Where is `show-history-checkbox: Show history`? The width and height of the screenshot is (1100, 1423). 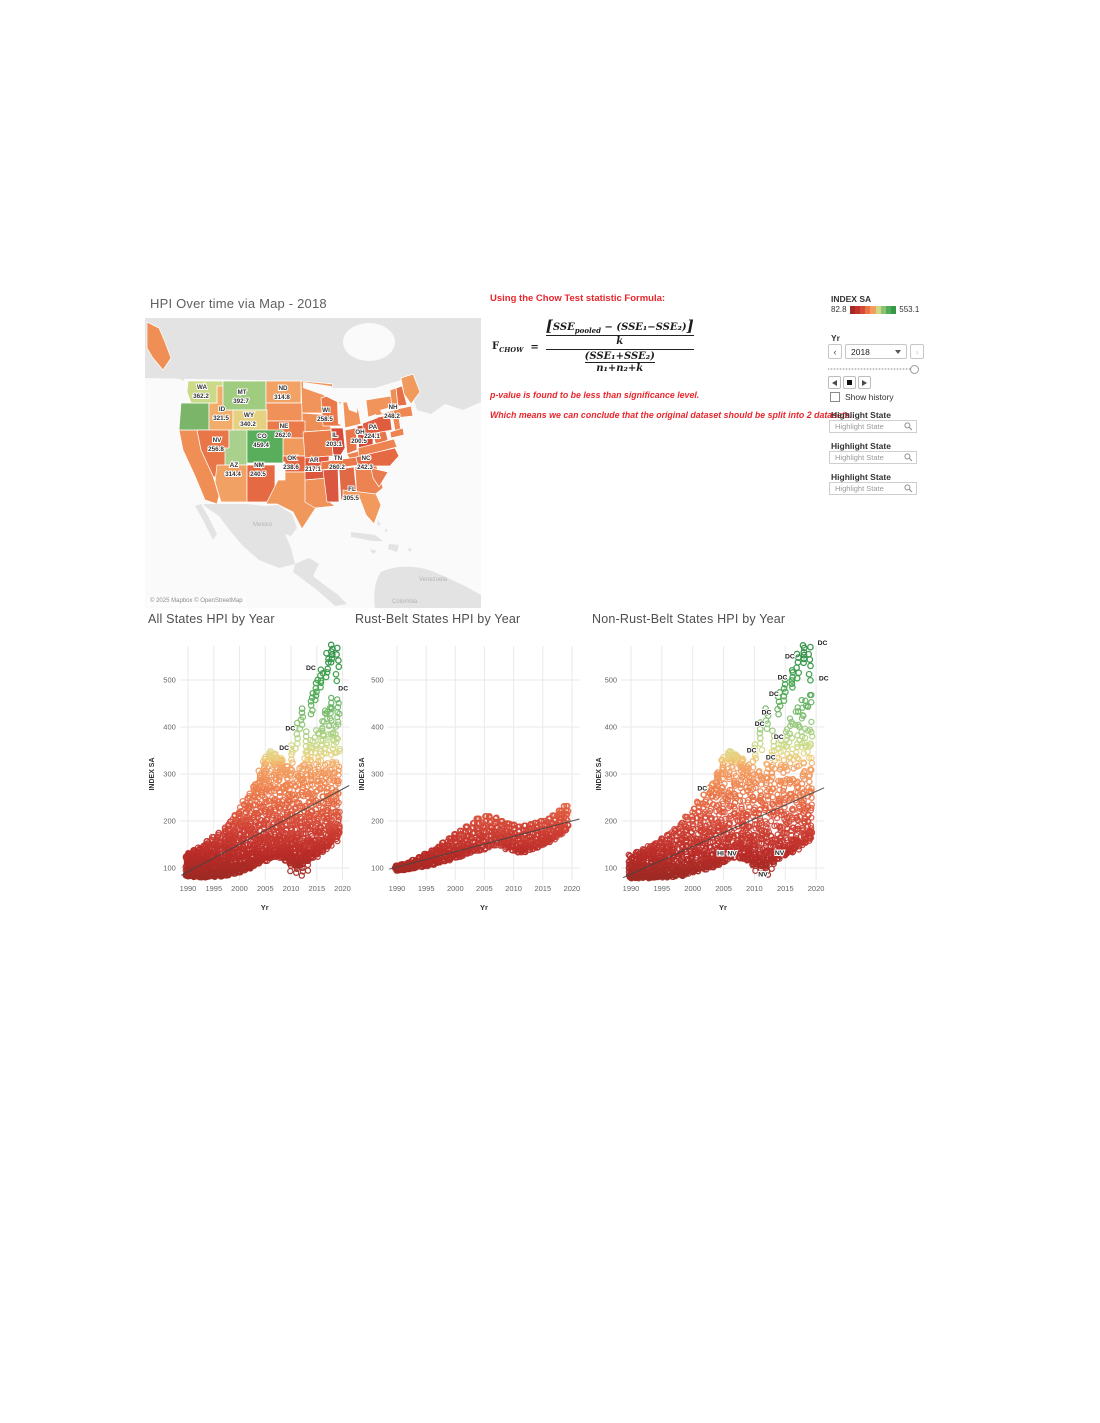 show-history-checkbox: Show history is located at coordinates (862, 397).